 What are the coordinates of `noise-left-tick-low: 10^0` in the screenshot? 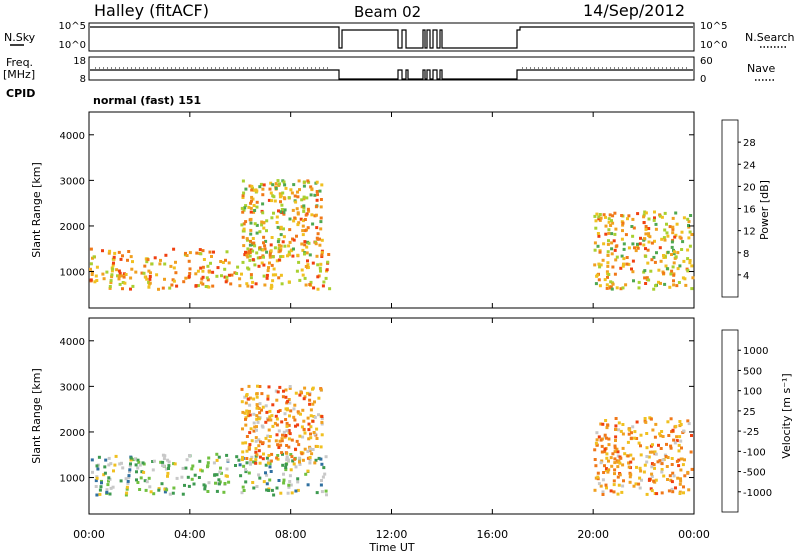 It's located at (72, 45).